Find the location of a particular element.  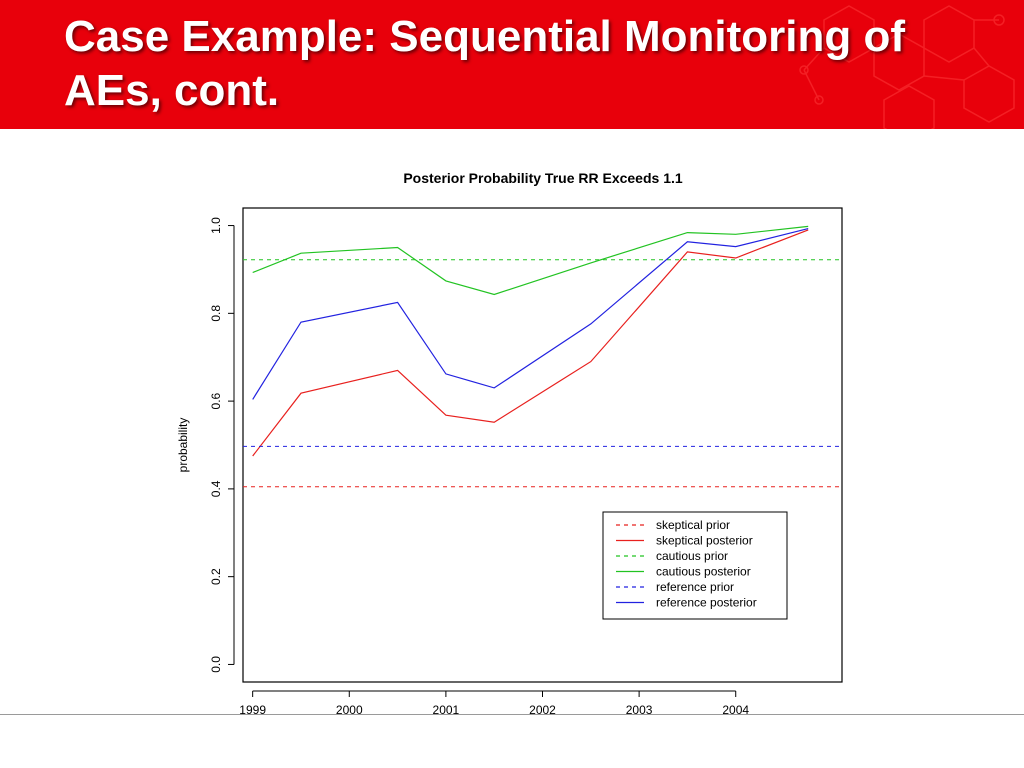

x-tick-label: 1999 is located at coordinates (252, 708).